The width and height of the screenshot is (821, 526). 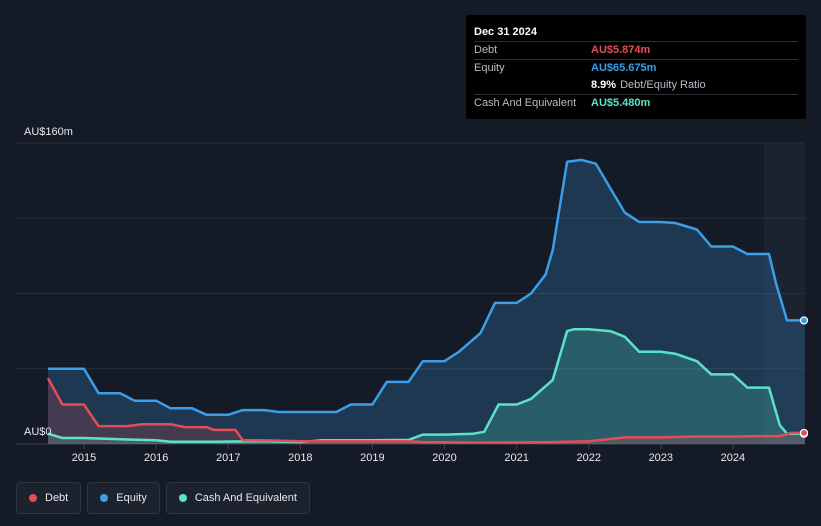 I want to click on equity-end-dot, so click(x=804, y=320).